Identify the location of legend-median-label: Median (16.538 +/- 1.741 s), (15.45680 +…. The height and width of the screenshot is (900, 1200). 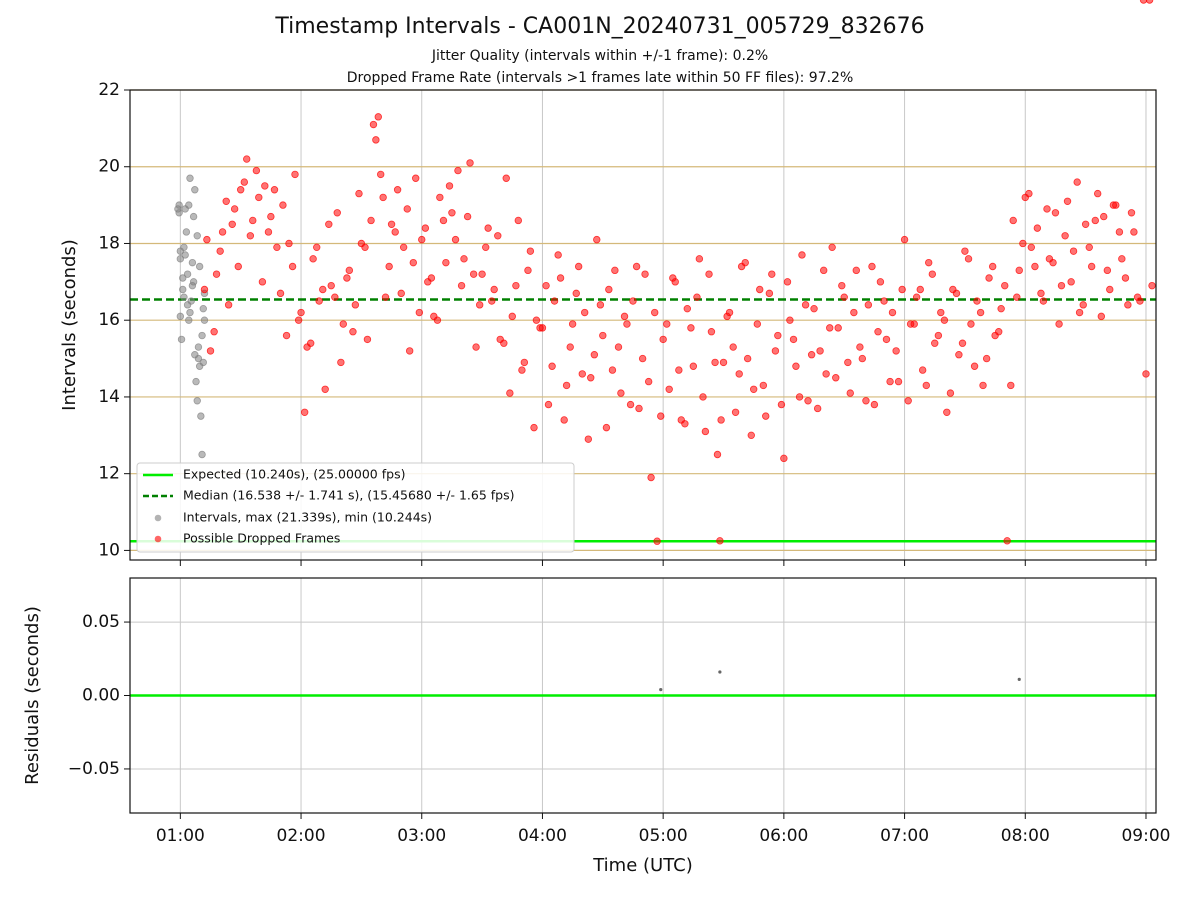
(348, 495).